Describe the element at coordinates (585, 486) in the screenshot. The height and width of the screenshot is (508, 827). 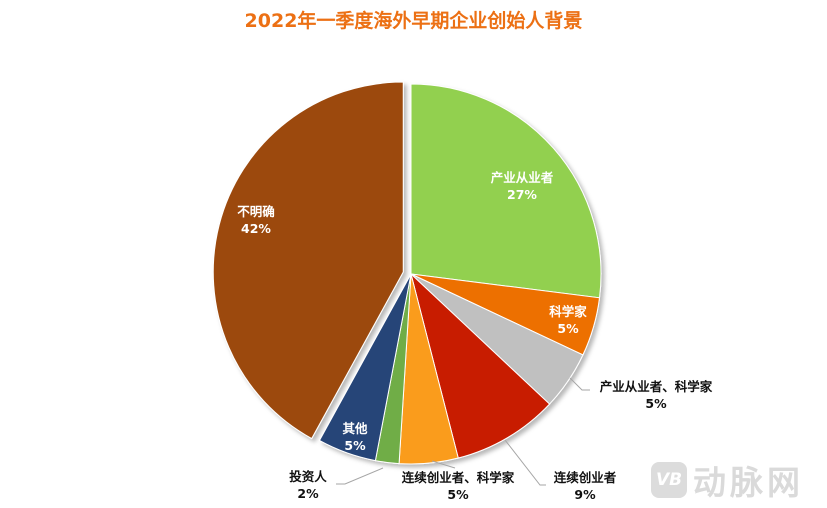
I see `slice-label-serial-entrepreneur: 连续创业者 9%` at that location.